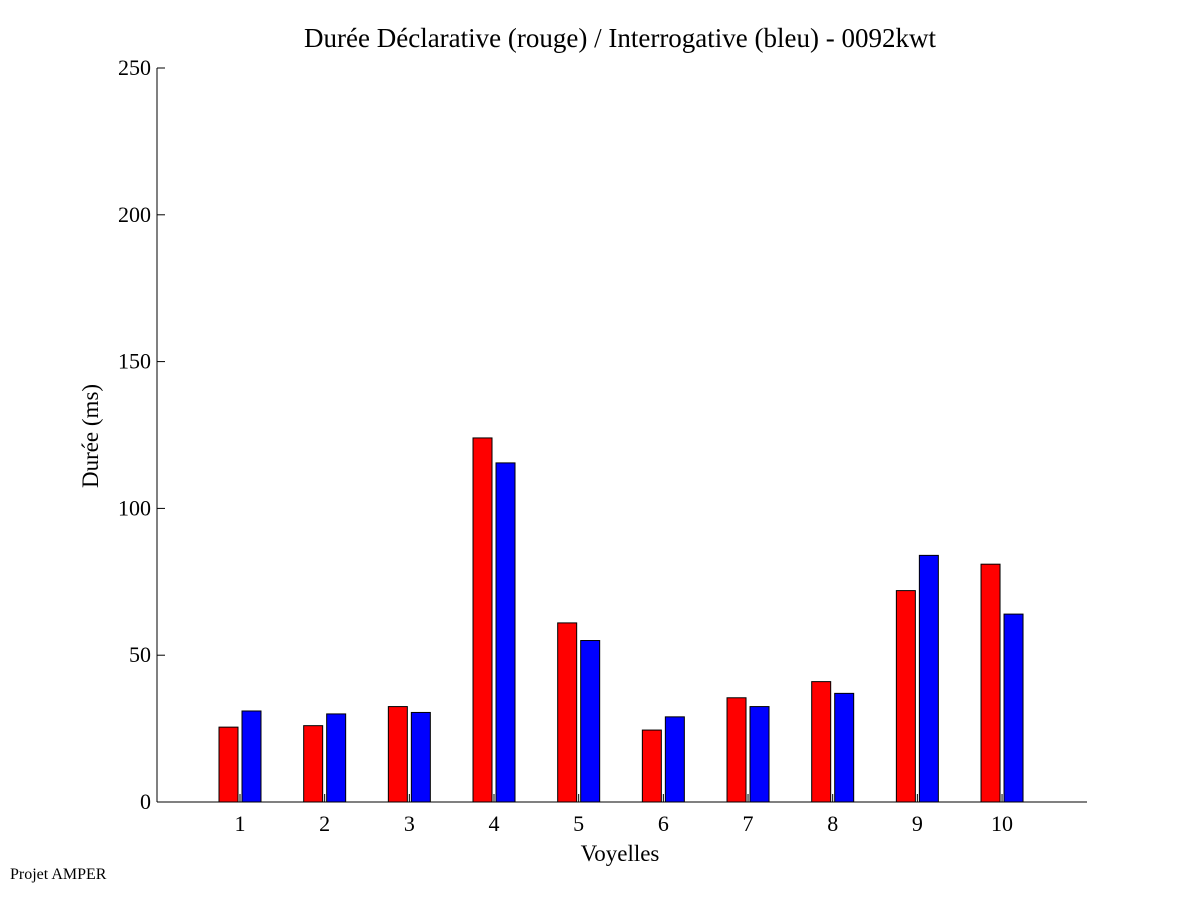 The width and height of the screenshot is (1201, 901). Describe the element at coordinates (620, 853) in the screenshot. I see `x-axis-label: Voyelles` at that location.